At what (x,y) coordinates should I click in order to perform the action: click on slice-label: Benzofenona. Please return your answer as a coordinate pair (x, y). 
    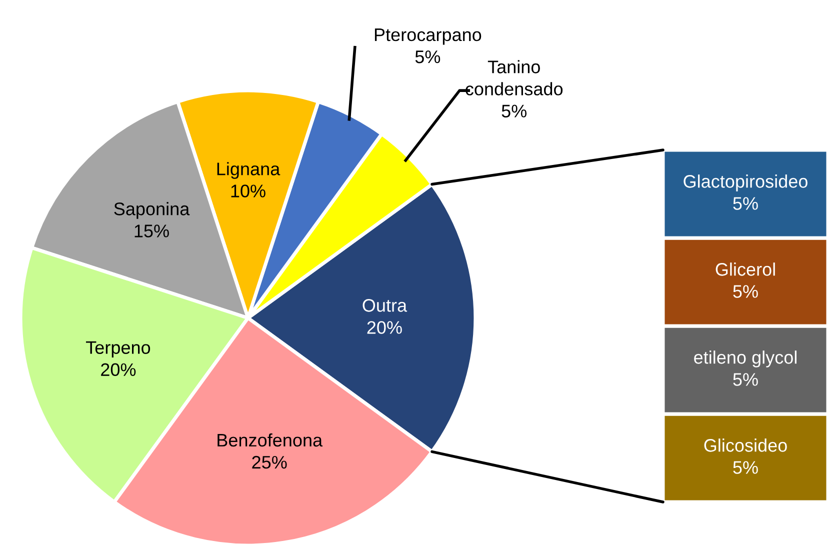
    Looking at the image, I should click on (270, 440).